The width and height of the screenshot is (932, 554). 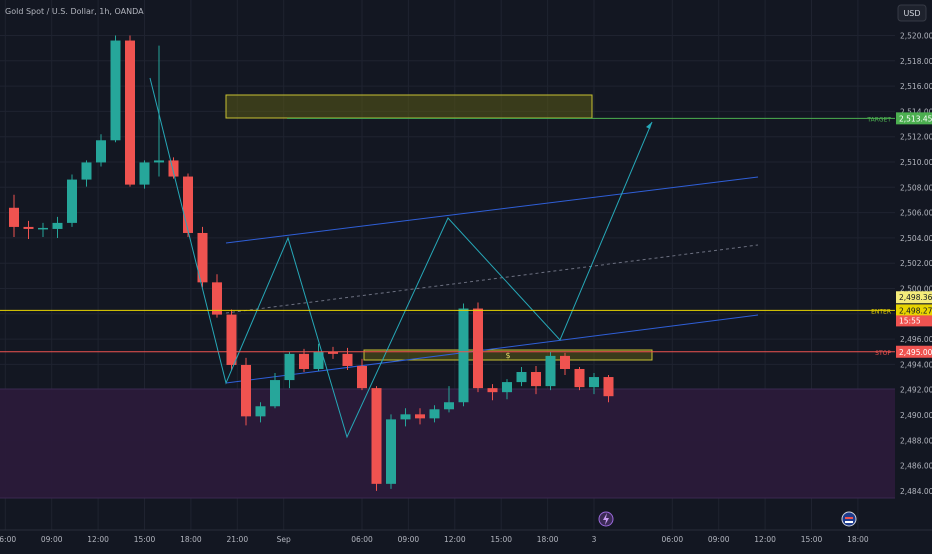 I want to click on level-badge-target, so click(x=914, y=118).